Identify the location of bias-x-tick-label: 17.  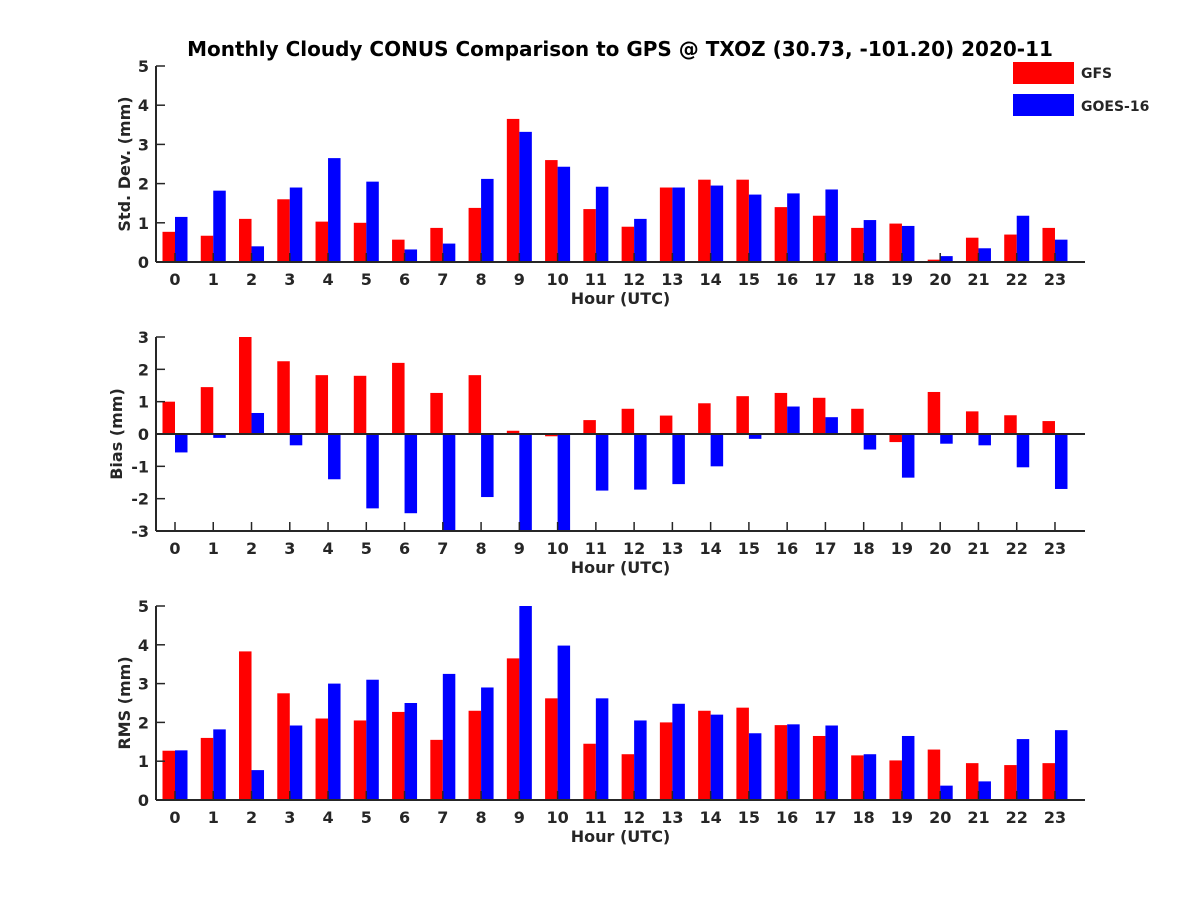
(825, 548).